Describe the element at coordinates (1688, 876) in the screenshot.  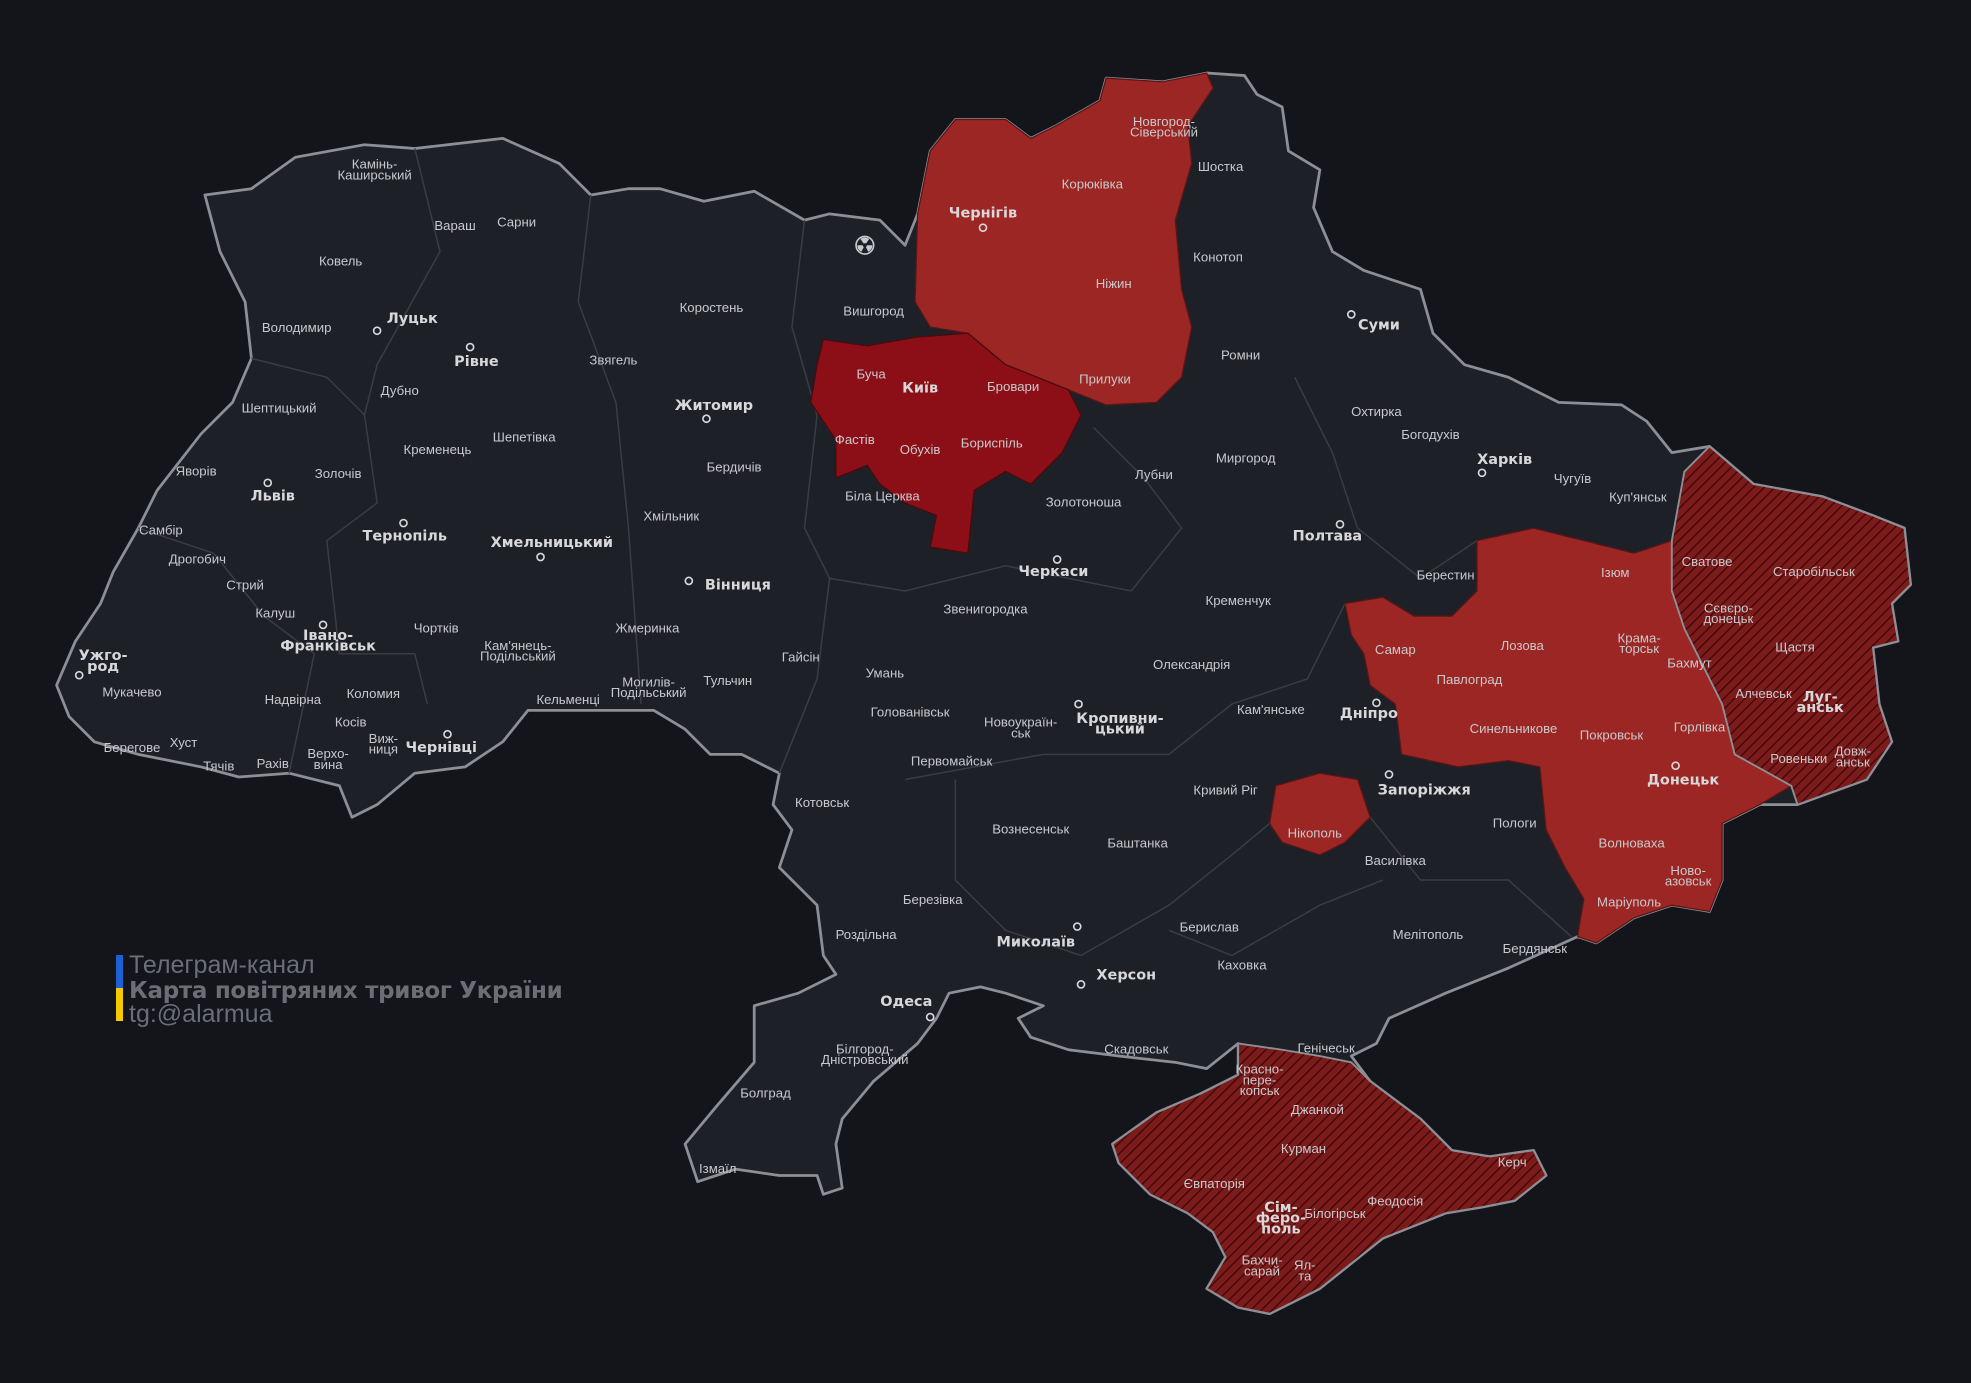
I see `map-label-city: Ново-азовськ` at that location.